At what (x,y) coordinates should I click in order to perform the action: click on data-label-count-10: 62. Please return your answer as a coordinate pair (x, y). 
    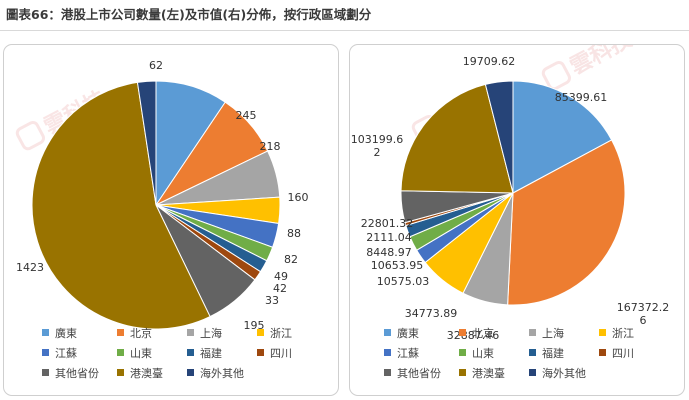
    Looking at the image, I should click on (156, 65).